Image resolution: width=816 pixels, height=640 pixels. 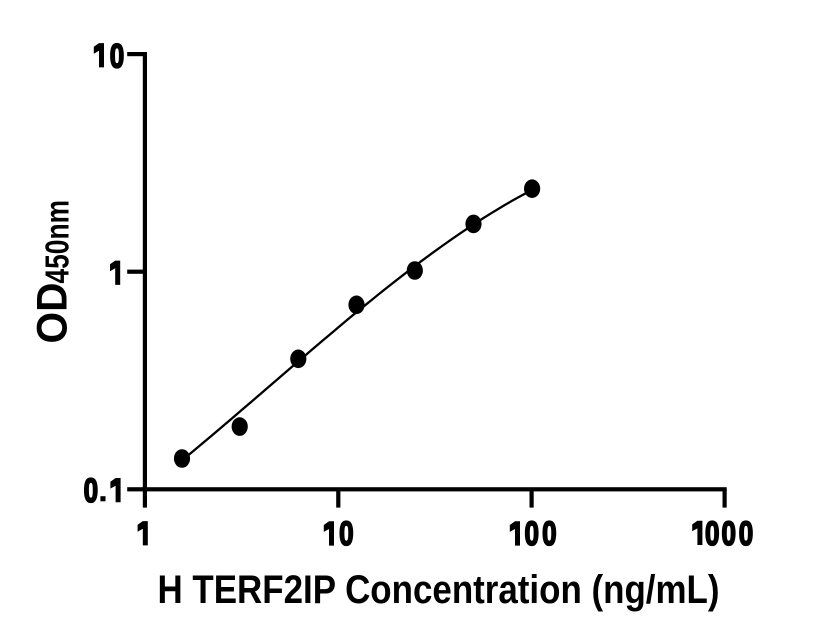 What do you see at coordinates (57, 242) in the screenshot?
I see `svg-text: 450nm` at bounding box center [57, 242].